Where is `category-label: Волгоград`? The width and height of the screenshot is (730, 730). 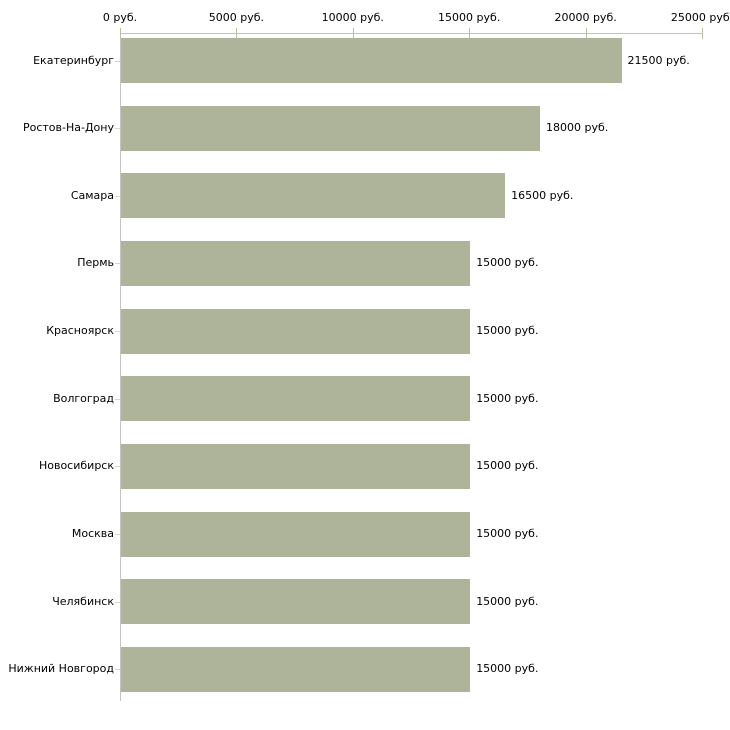
category-label: Волгоград is located at coordinates (83, 398).